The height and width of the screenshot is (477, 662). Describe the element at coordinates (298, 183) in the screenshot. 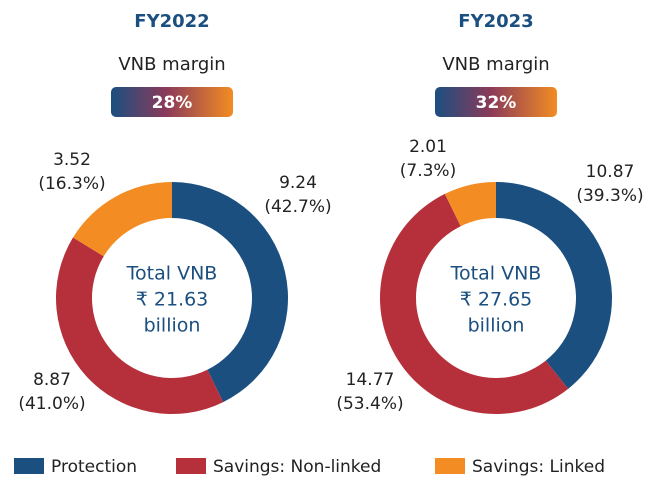

I see `value-label: 9.24` at that location.